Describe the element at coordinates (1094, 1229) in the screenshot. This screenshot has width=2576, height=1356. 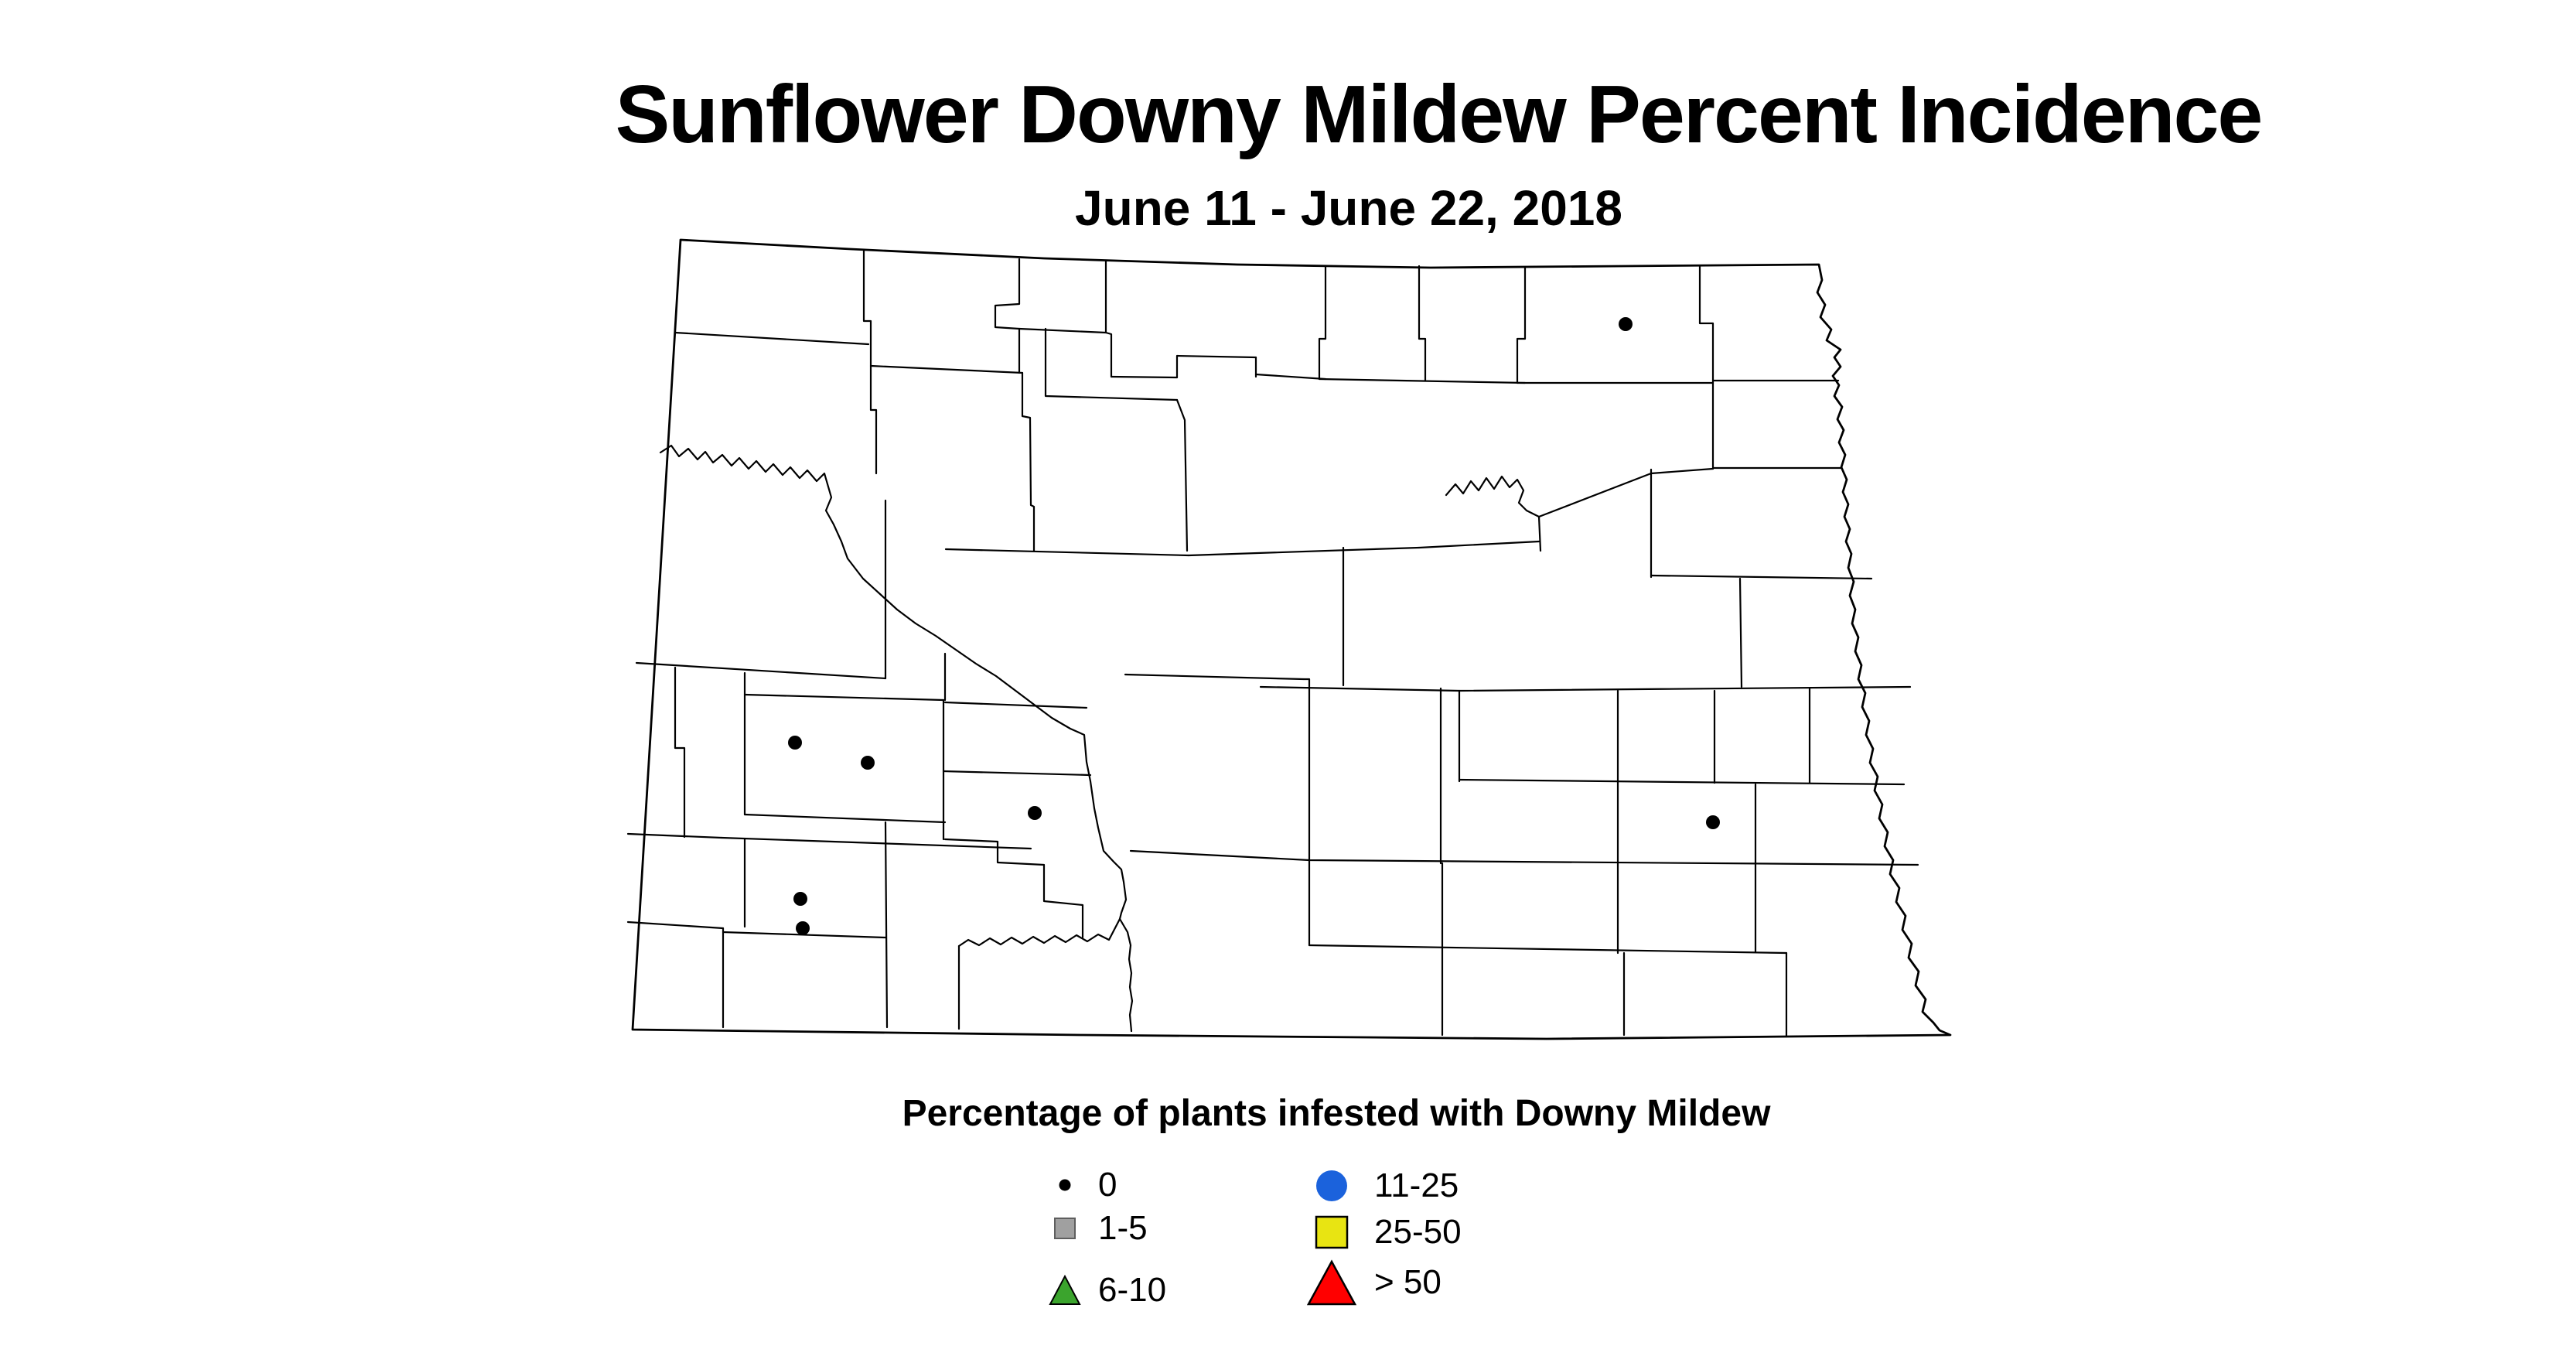
I see `legend-item-1-5: 1-5` at that location.